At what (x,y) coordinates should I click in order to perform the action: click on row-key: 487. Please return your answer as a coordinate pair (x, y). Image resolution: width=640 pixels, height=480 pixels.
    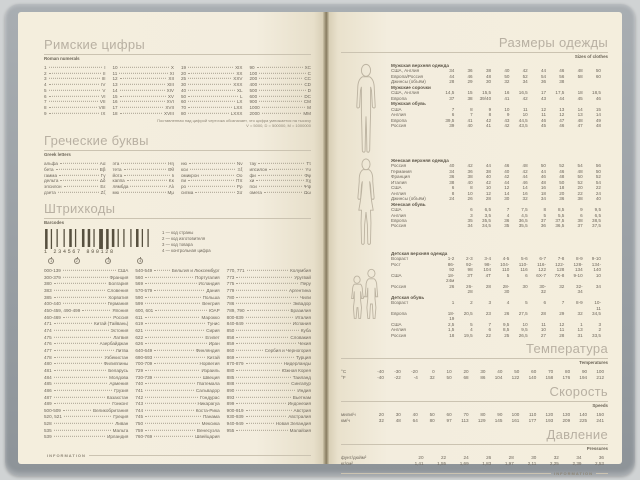
    Looking at the image, I should click on (48, 397).